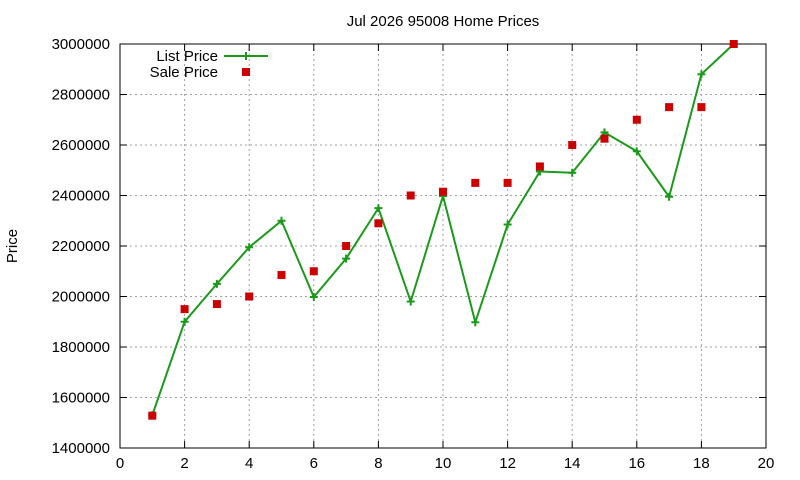 Image resolution: width=800 pixels, height=480 pixels. I want to click on x-tick-label: 0, so click(120, 463).